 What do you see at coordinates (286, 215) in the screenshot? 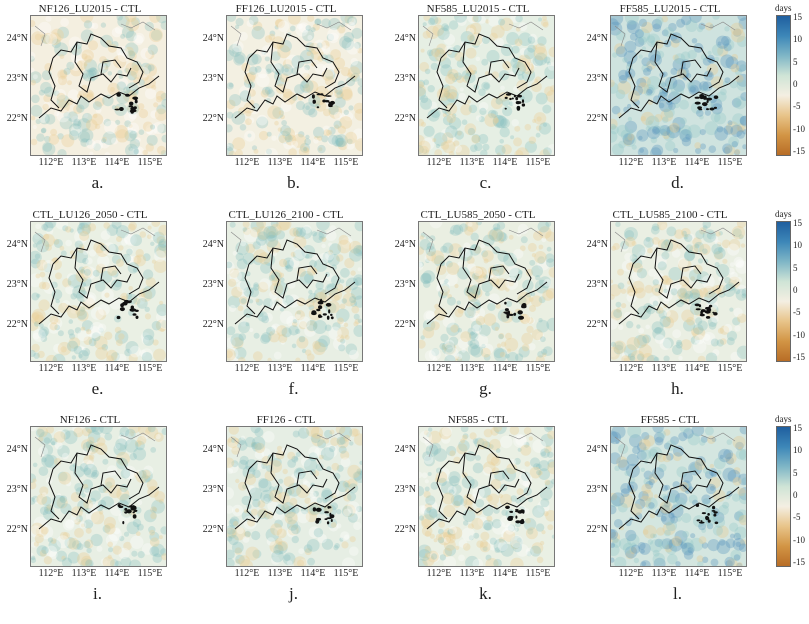
I see `panel-title: CTL_LU126_2100 - CTL` at bounding box center [286, 215].